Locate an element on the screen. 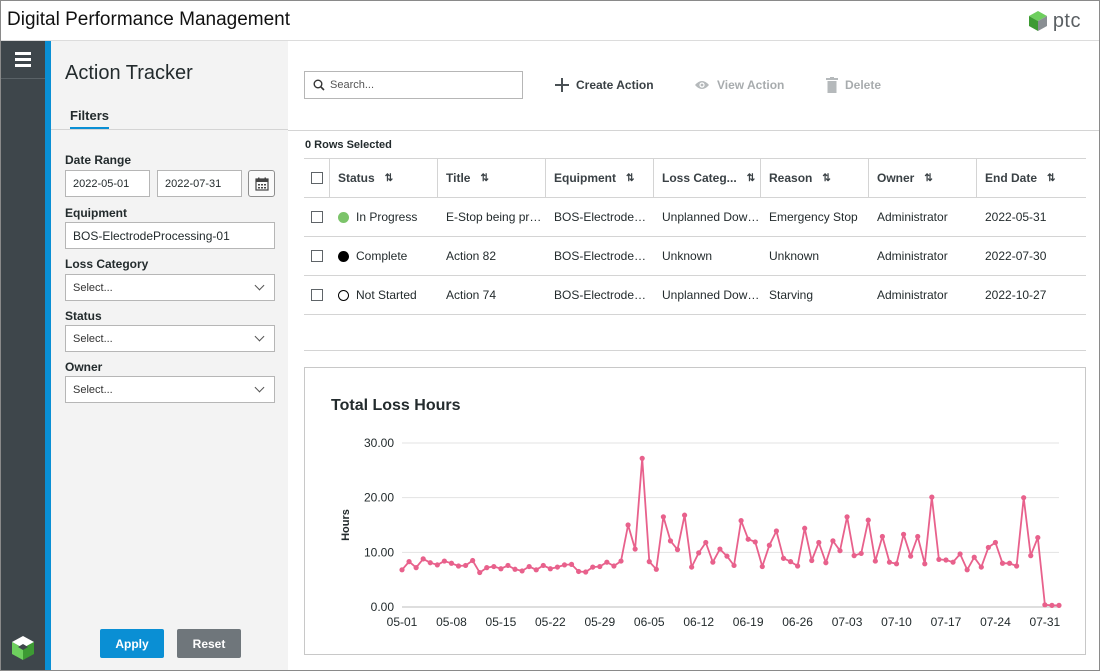 This screenshot has height=671, width=1100. reason-cell: Unknown is located at coordinates (815, 256).